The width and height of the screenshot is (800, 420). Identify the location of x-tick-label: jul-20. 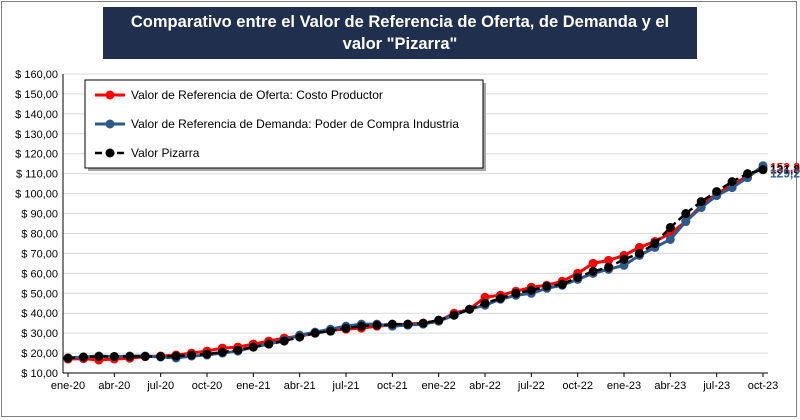
(160, 386).